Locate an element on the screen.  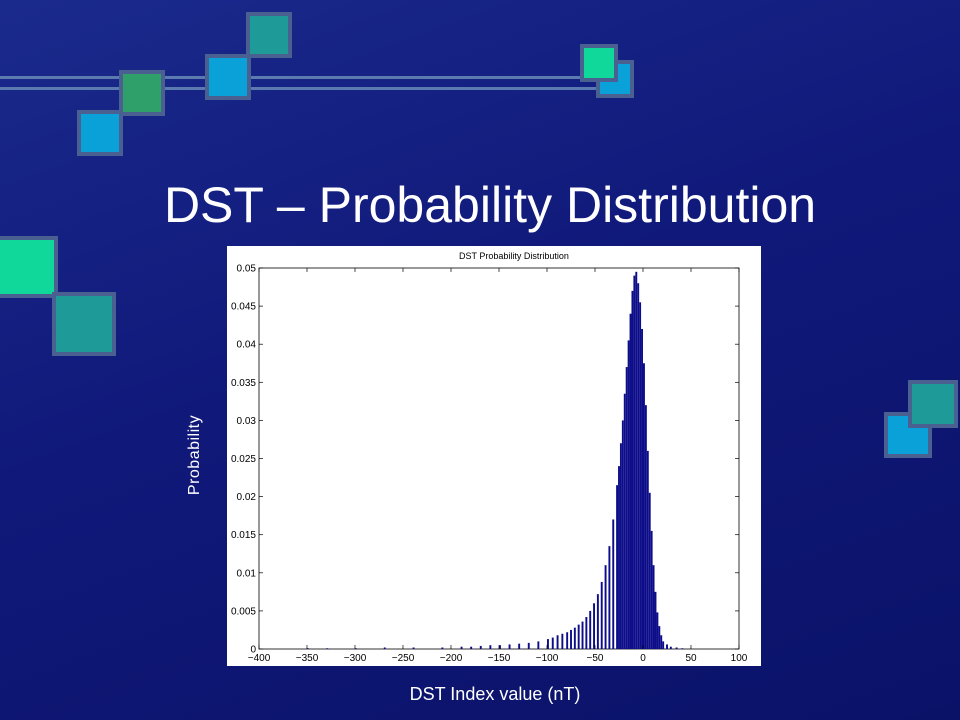
y-axis-label: Probability is located at coordinates (194, 455).